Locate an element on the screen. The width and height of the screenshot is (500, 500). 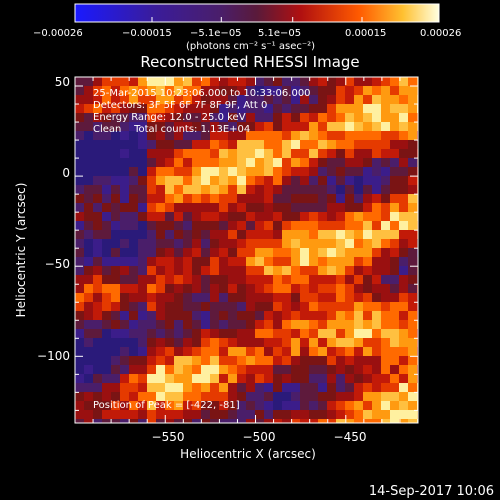
x-axis-label: Heliocentric X (arcsec) is located at coordinates (248, 454).